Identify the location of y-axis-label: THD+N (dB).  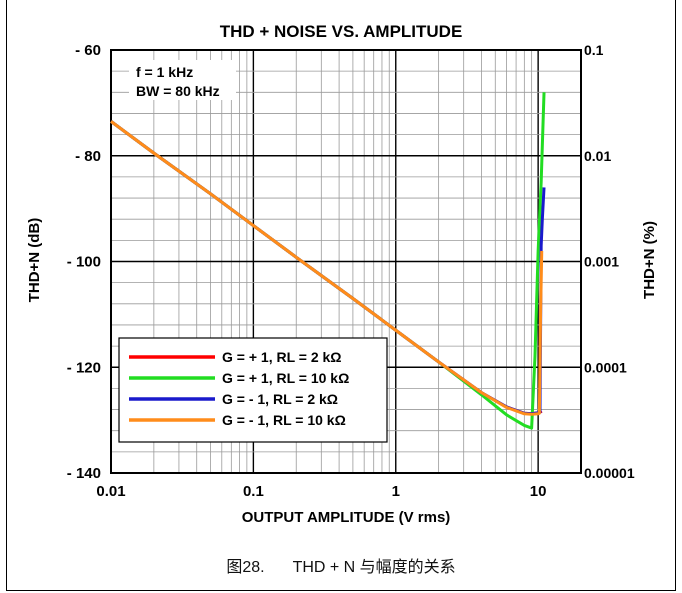
(34, 260).